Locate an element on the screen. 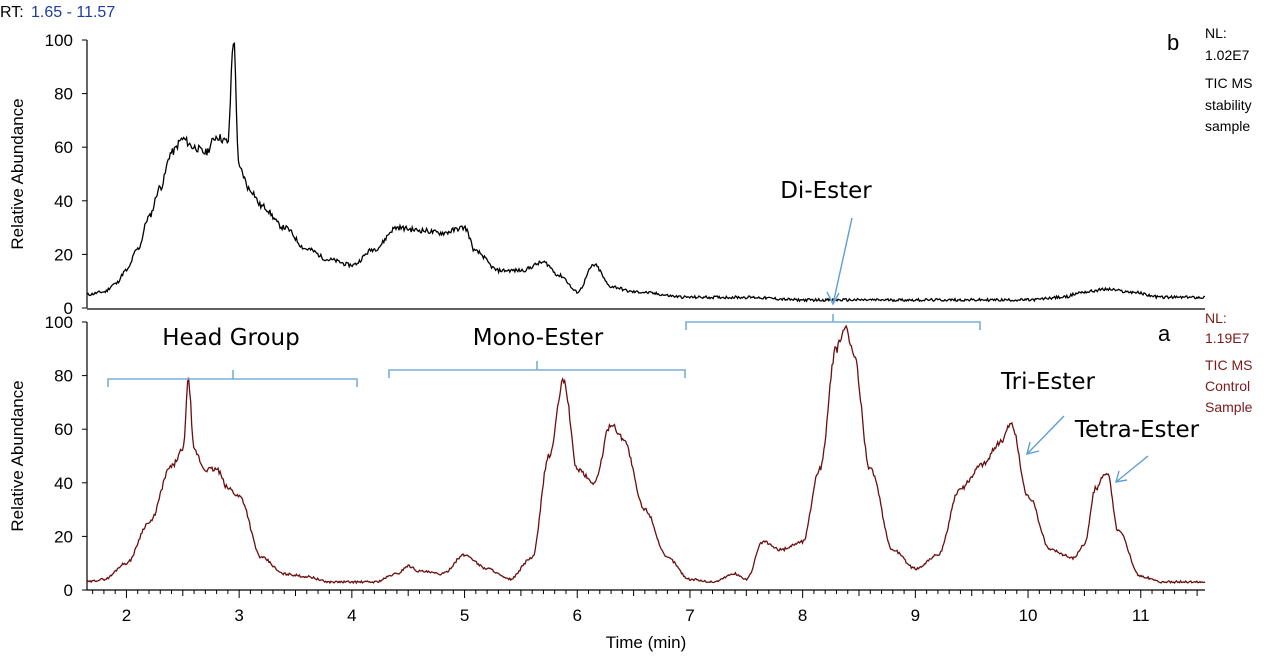  panel-a-nl-line: Control is located at coordinates (1227, 386).